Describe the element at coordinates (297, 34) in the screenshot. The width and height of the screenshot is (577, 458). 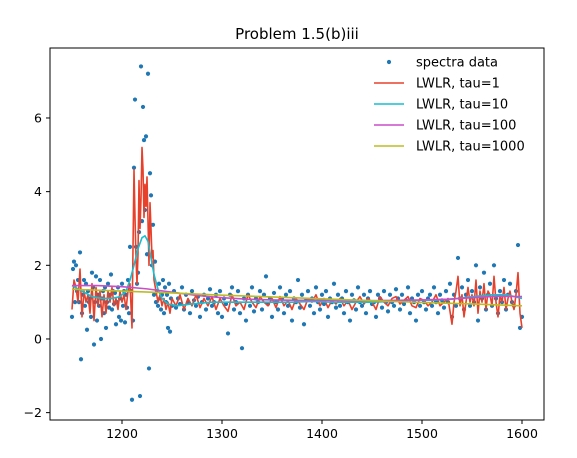
I see `chart-title: Problem 1.5(b)iii` at that location.